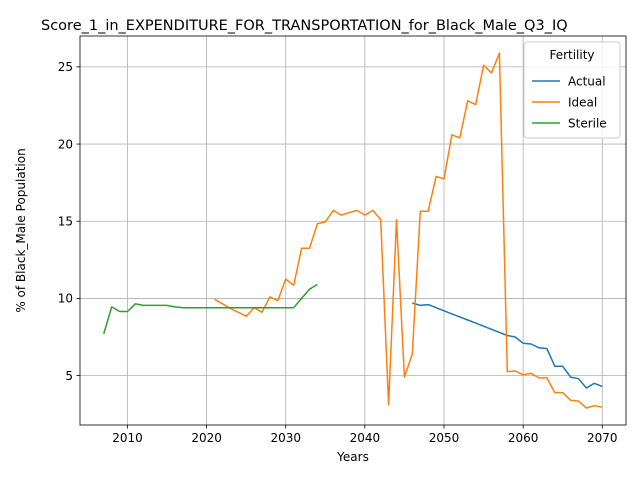 The height and width of the screenshot is (480, 640). I want to click on y-axis-label: % of Black_Male Population, so click(21, 230).